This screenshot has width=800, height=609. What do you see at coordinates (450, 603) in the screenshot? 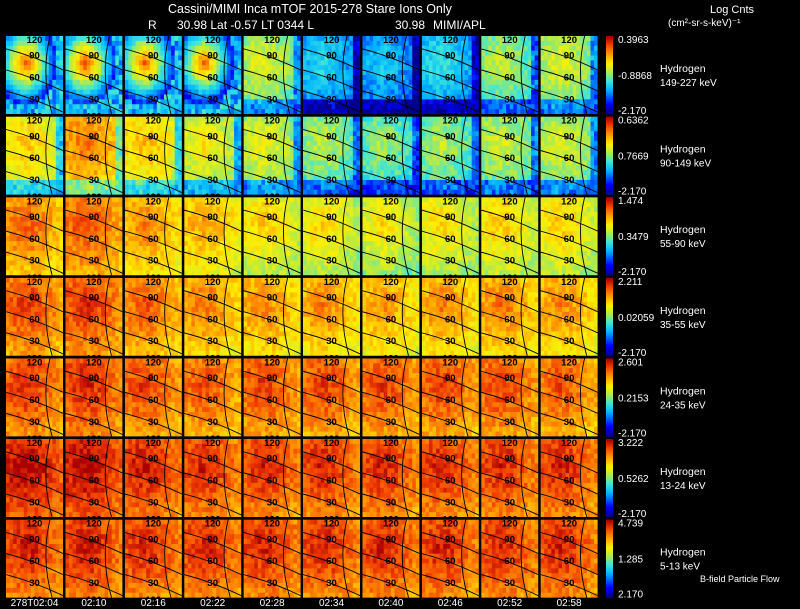
I see `x-tick-label: 02:46` at bounding box center [450, 603].